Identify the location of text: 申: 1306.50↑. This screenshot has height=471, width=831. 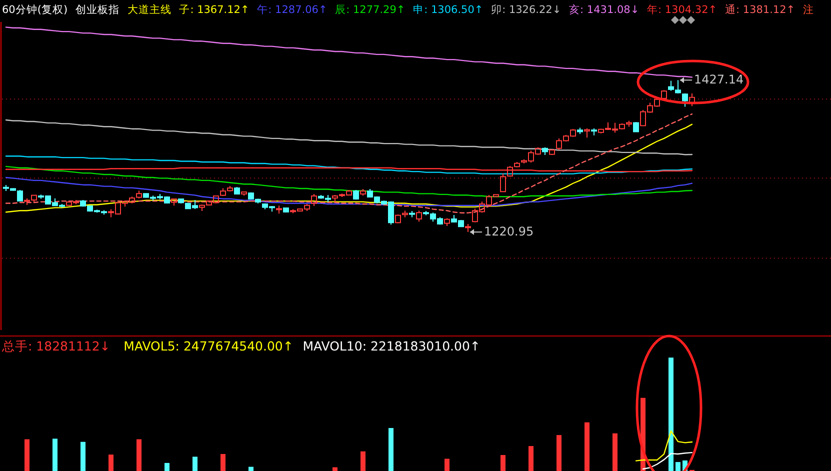
(448, 9).